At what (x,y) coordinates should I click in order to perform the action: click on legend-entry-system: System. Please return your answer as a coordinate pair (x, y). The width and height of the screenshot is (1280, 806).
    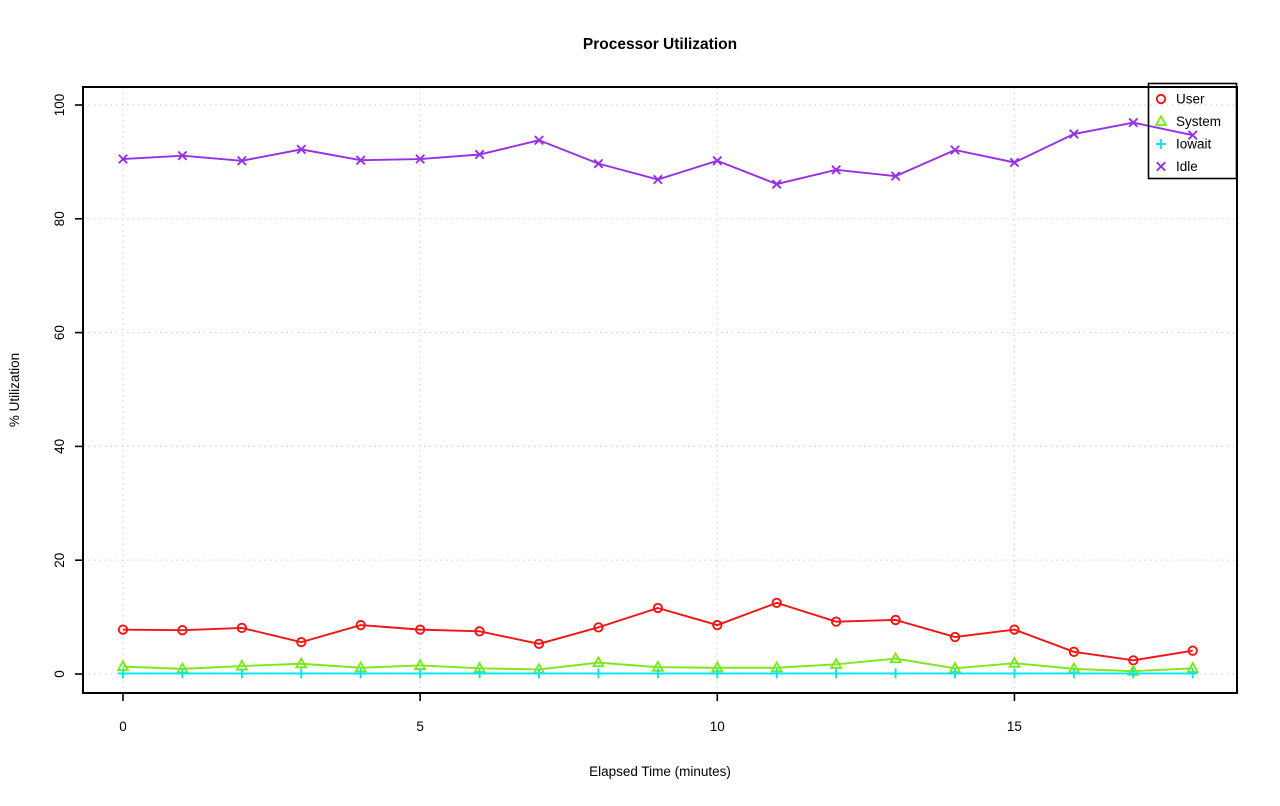
    Looking at the image, I should click on (1198, 121).